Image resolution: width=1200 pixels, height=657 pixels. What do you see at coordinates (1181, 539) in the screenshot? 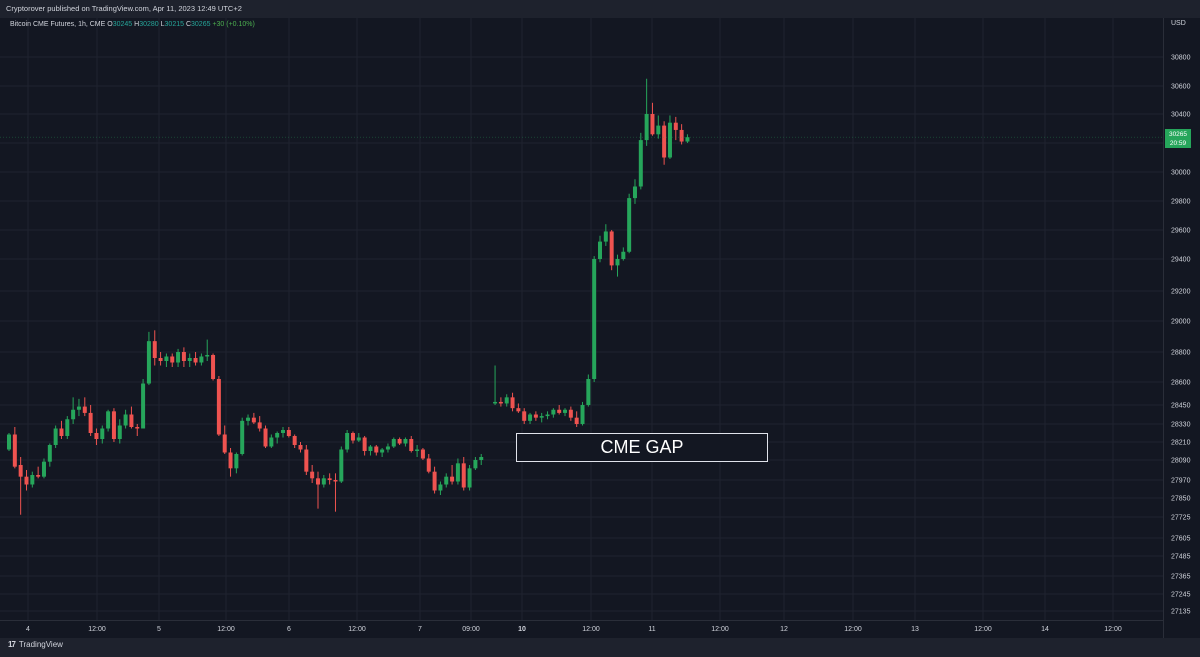
I see `price-tick-label: 27605` at bounding box center [1181, 539].